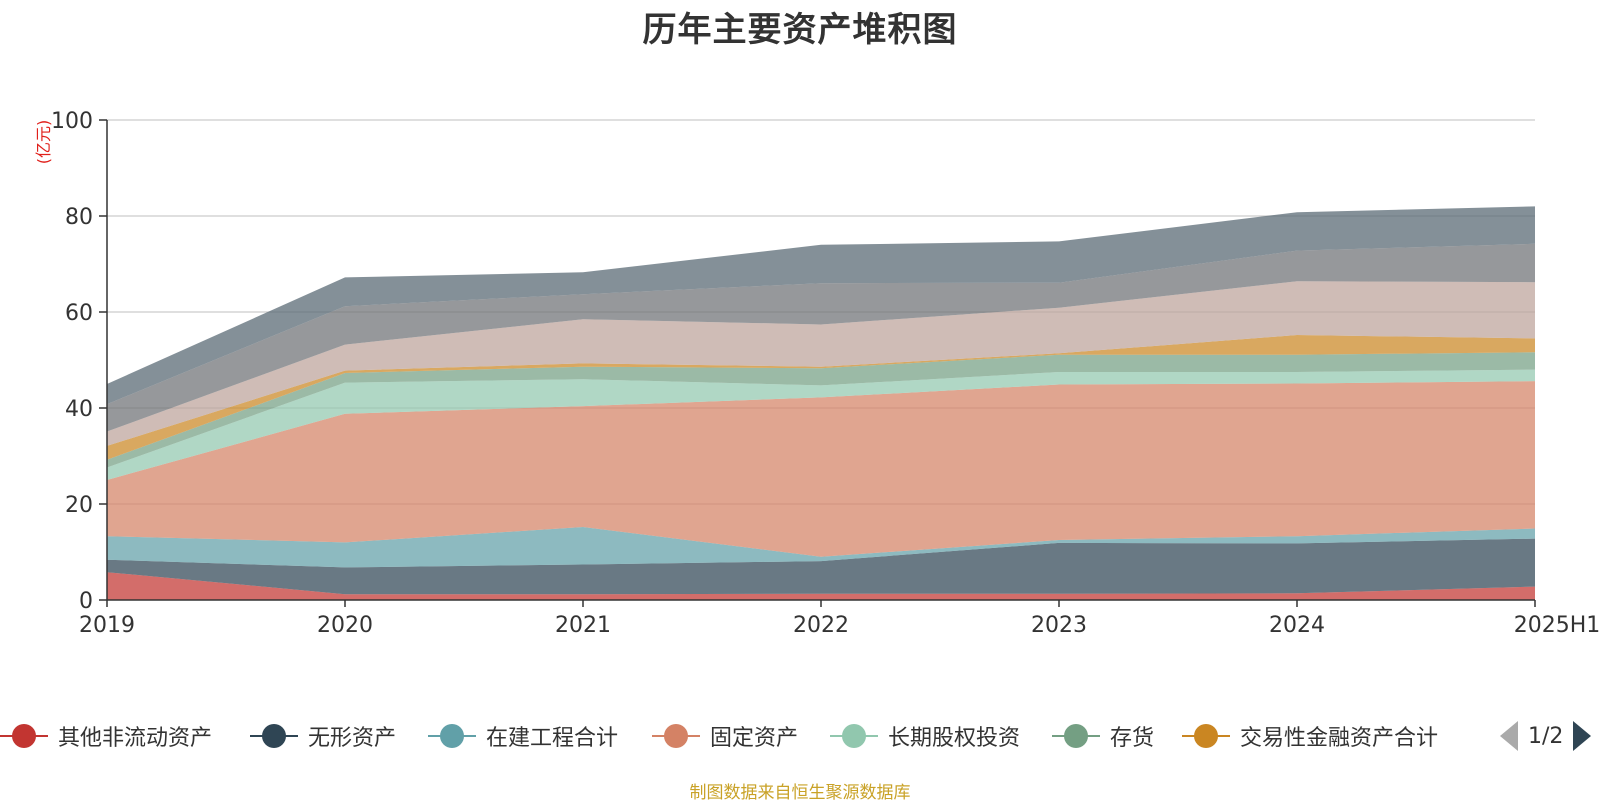  Describe the element at coordinates (86, 601) in the screenshot. I see `y-tick-label: 0` at that location.